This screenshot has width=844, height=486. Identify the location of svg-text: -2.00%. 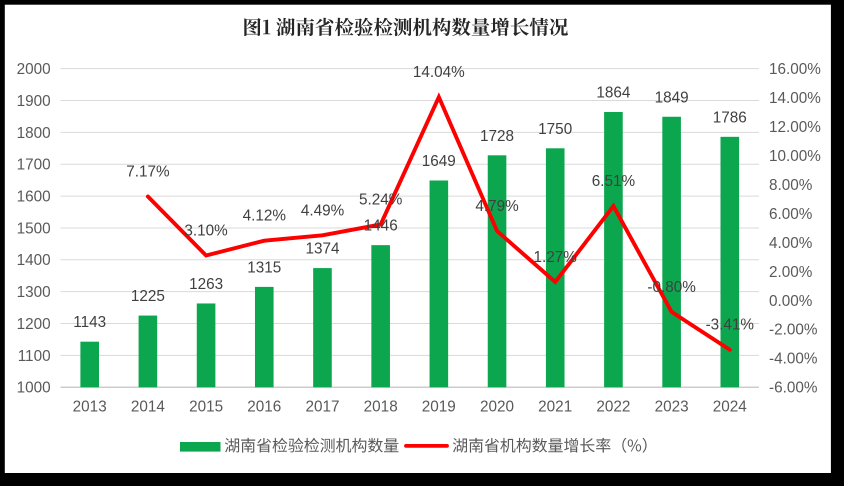
(793, 330).